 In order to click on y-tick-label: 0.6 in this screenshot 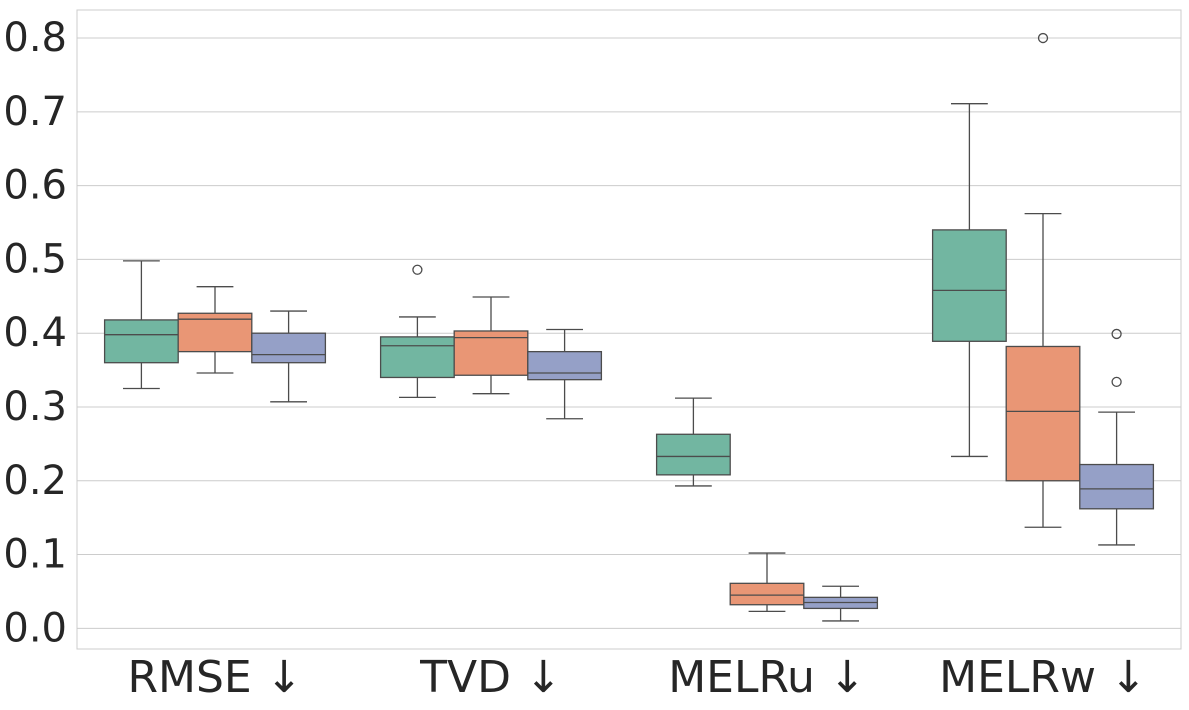, I will do `click(35, 186)`.